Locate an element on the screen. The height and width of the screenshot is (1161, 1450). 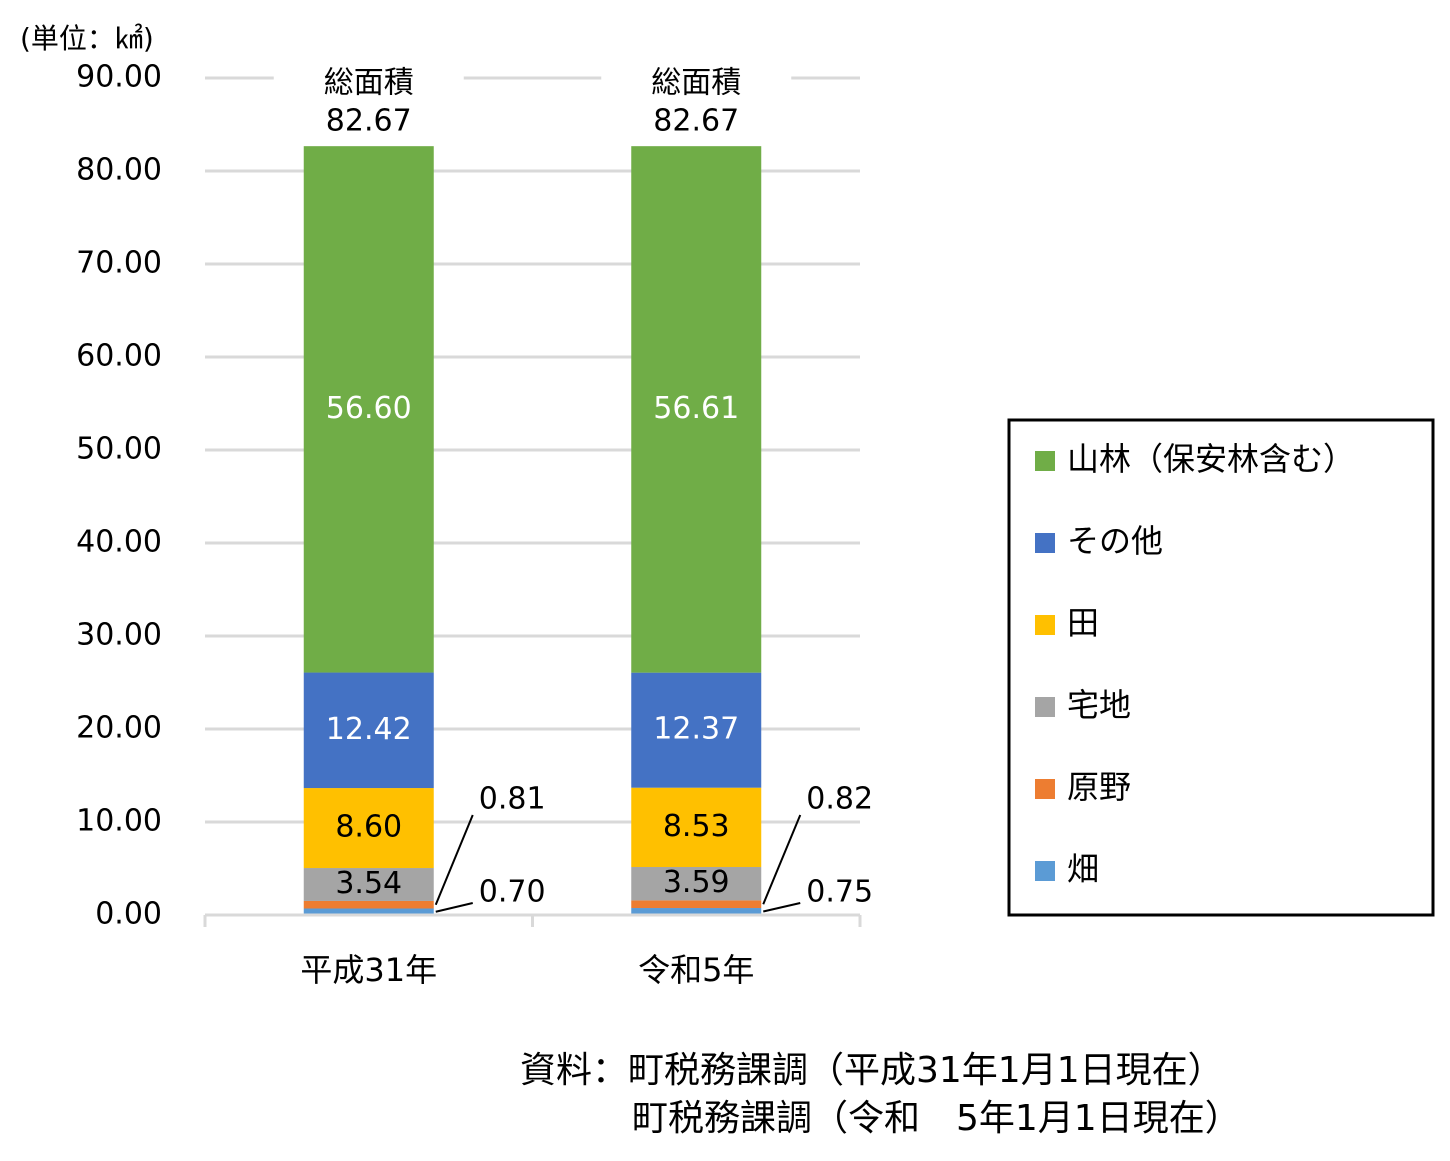
y-tick-label: 40.00 is located at coordinates (119, 542).